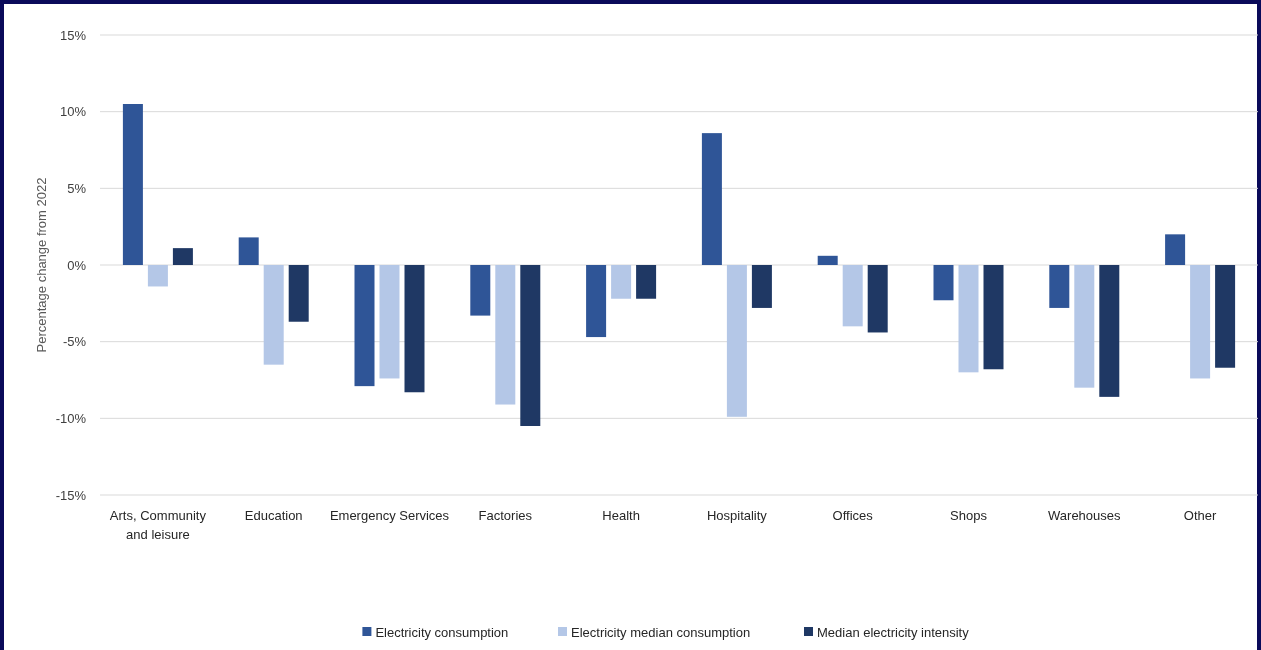  I want to click on x-tick-label: Hospitality, so click(737, 515).